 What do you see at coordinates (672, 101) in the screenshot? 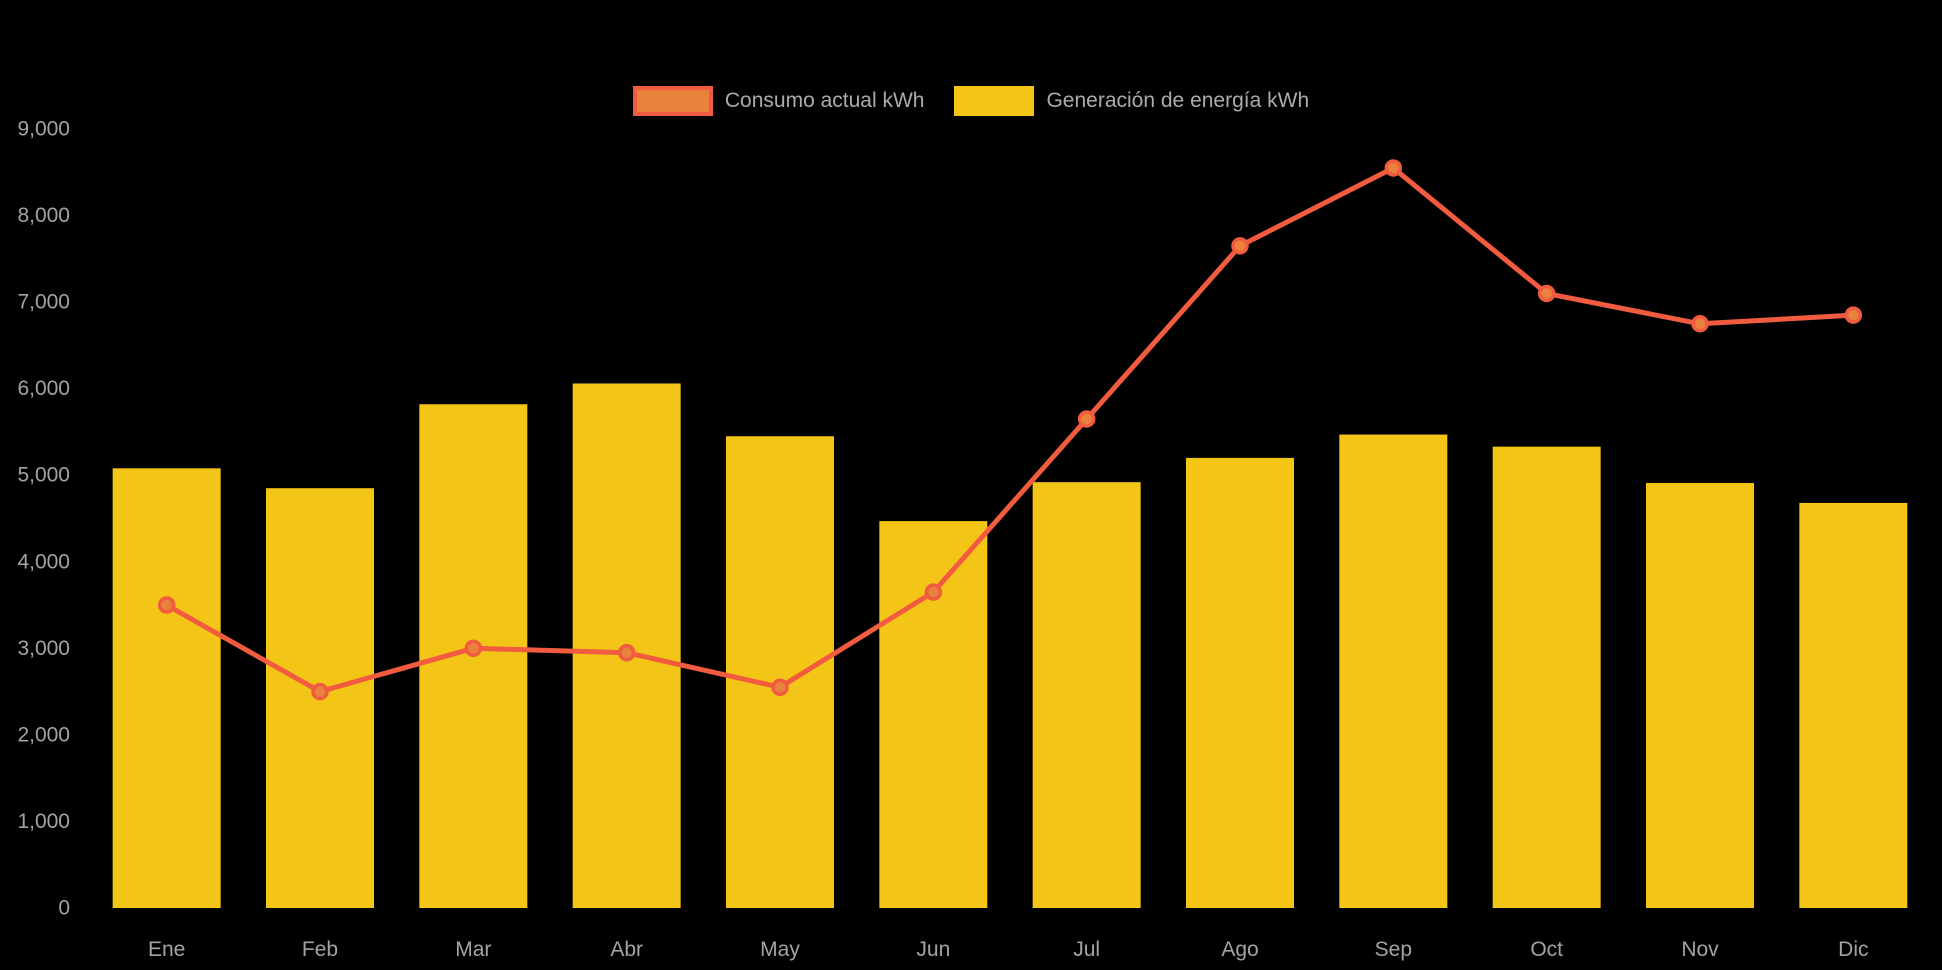
I see `legend-swatch-consumo-actual` at bounding box center [672, 101].